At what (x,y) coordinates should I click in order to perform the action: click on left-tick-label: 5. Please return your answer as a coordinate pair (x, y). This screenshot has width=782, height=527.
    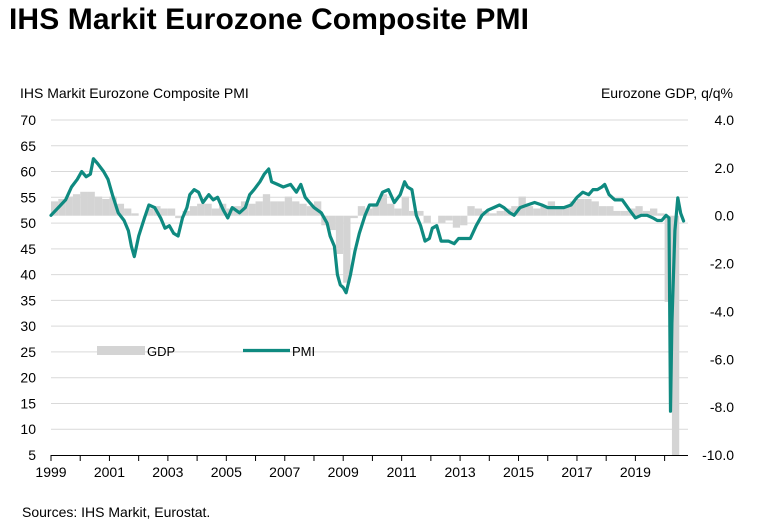
    Looking at the image, I should click on (32, 455).